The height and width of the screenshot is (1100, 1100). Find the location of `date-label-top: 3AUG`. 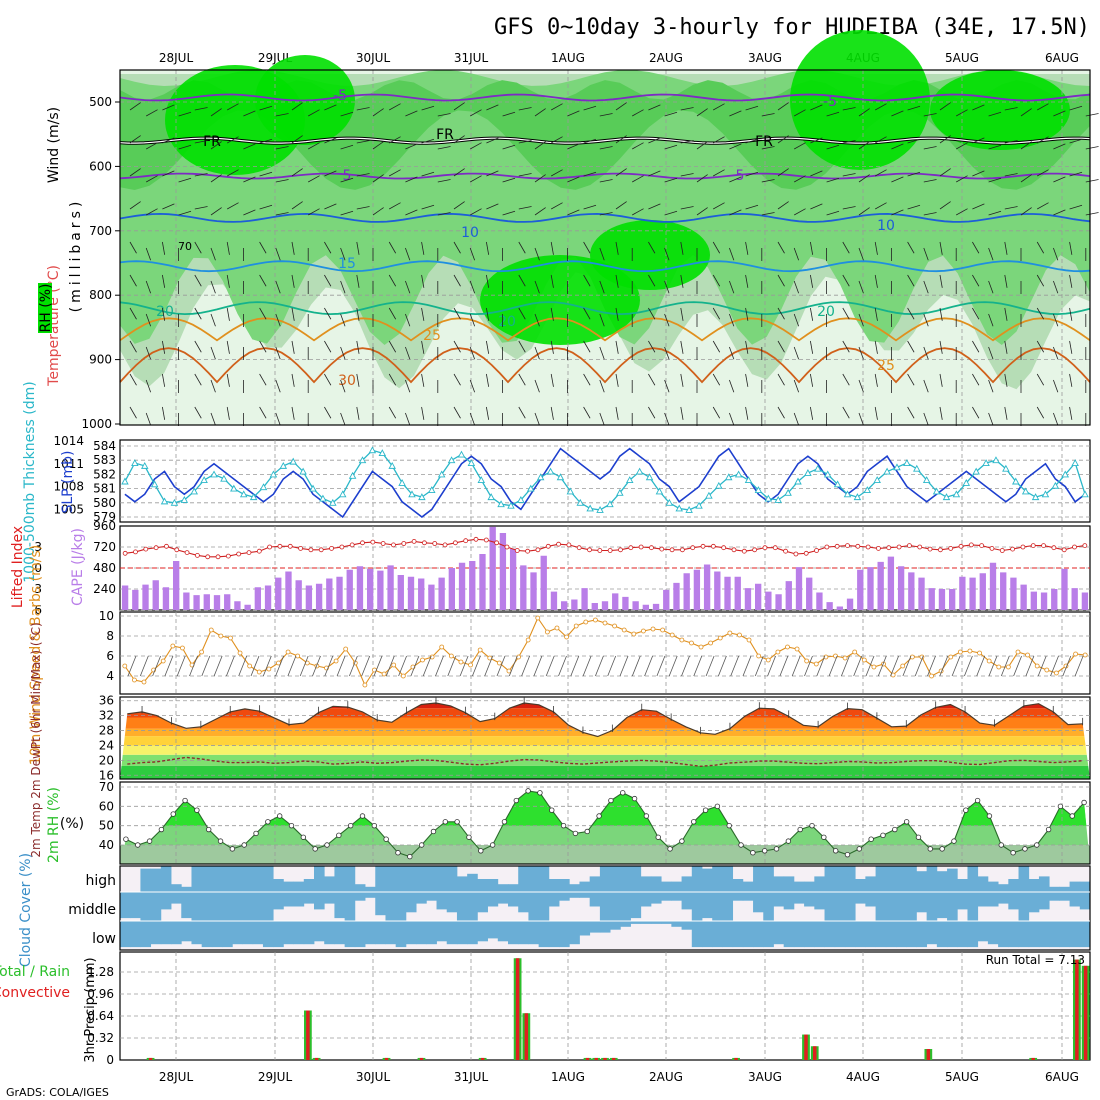

date-label-top: 3AUG is located at coordinates (765, 58).